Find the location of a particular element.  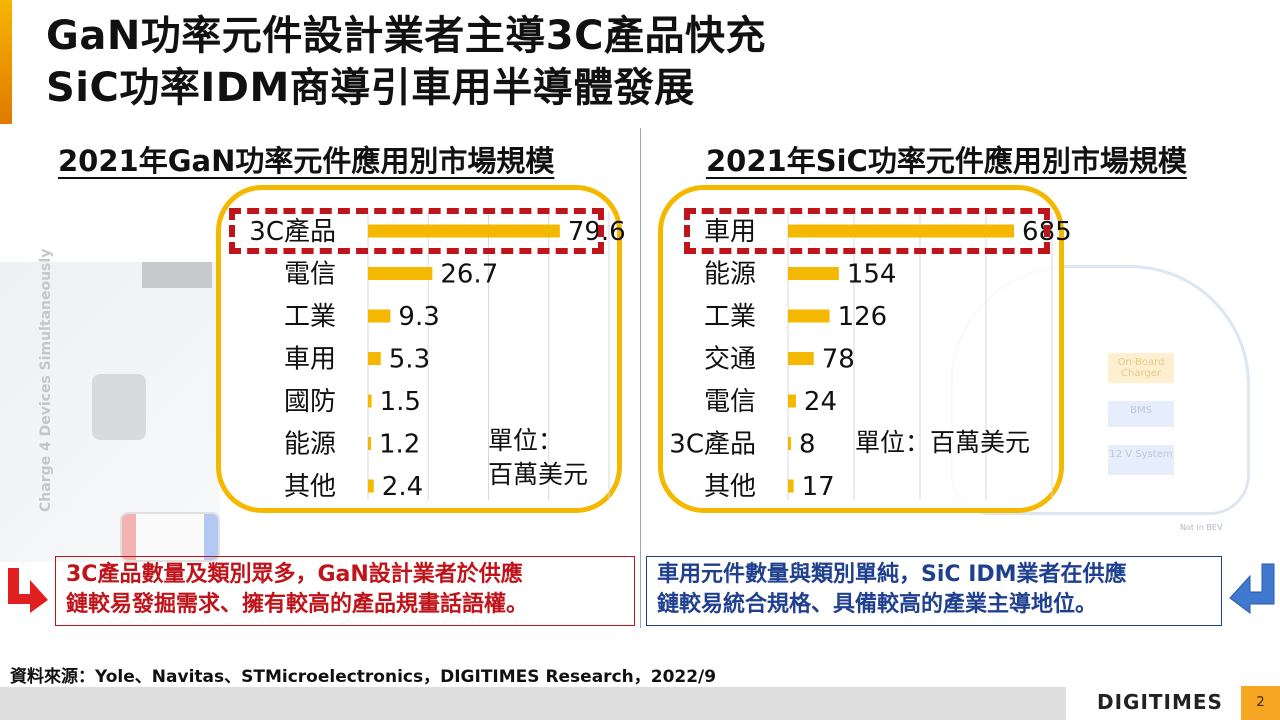

sic-category-label: 其他 is located at coordinates (730, 487).